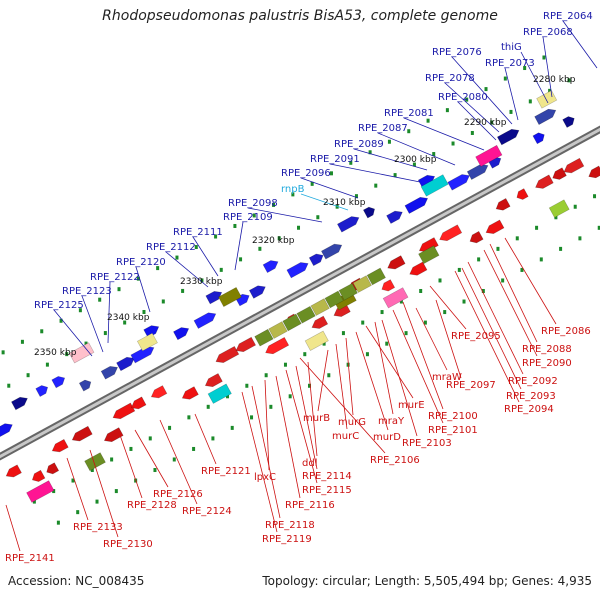 The height and width of the screenshot is (600, 600). I want to click on forward-gene-label: RPE_2098, so click(253, 203).